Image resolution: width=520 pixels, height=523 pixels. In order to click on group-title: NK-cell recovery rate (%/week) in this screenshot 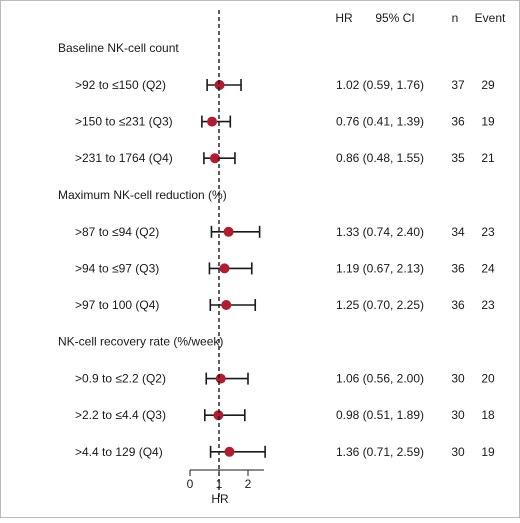, I will do `click(140, 342)`.